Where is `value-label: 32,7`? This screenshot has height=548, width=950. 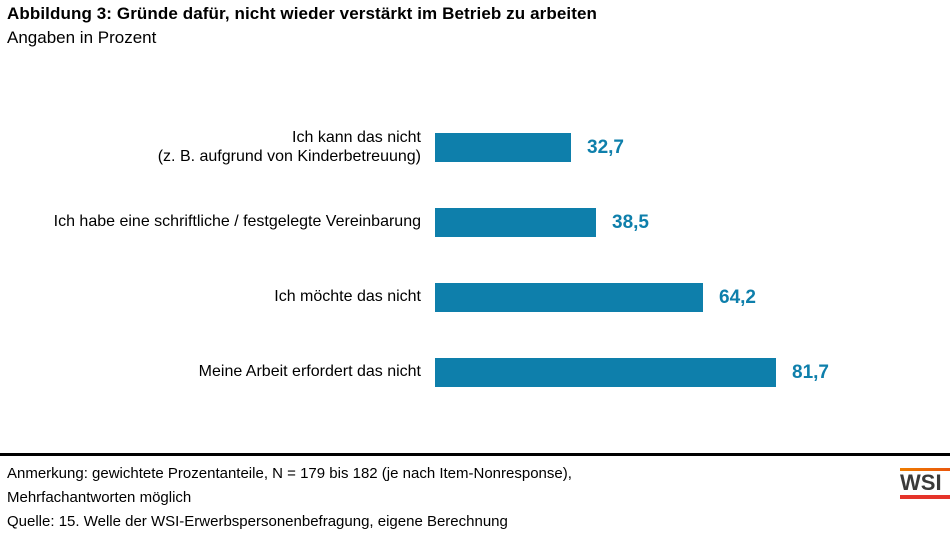
value-label: 32,7 is located at coordinates (605, 147).